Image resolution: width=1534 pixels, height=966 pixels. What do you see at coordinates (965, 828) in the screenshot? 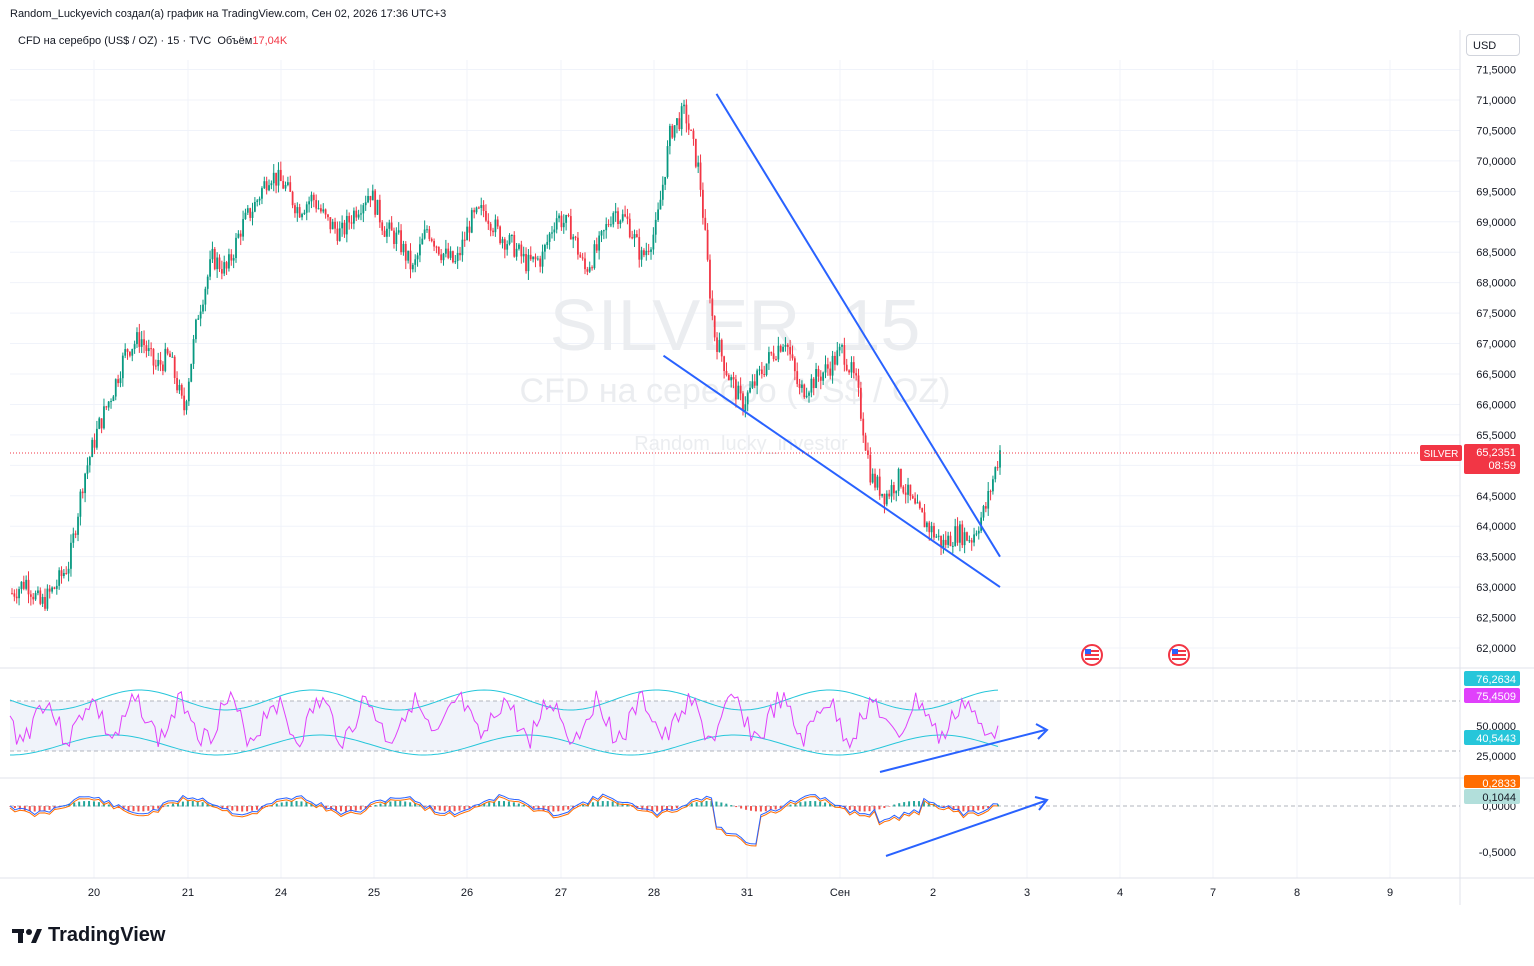
I see `macd-divergence-arrow` at bounding box center [965, 828].